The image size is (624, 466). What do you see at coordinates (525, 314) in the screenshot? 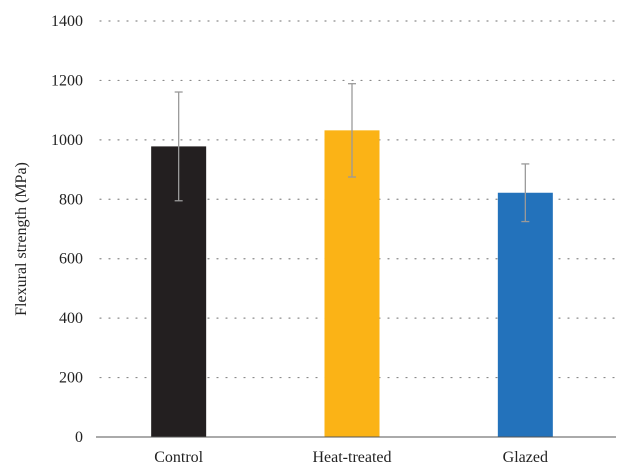
I see `bar-glazed` at bounding box center [525, 314].